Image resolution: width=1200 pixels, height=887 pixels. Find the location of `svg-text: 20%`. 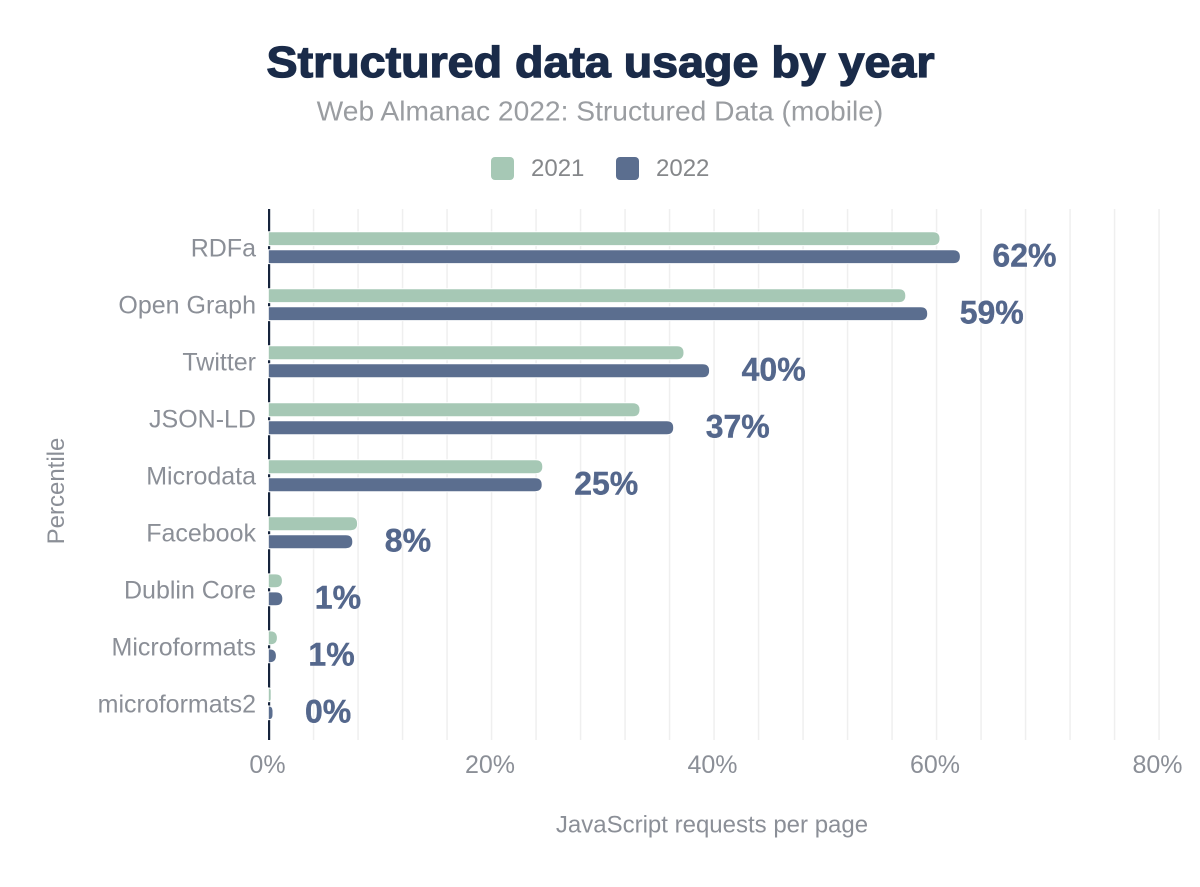

svg-text: 20% is located at coordinates (490, 765).